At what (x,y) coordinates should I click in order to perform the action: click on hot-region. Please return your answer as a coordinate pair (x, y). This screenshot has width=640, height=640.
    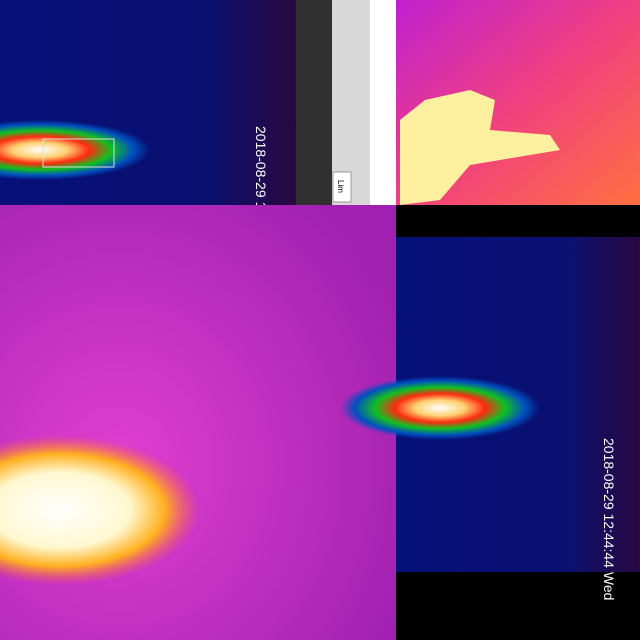
    Looking at the image, I should click on (480, 147).